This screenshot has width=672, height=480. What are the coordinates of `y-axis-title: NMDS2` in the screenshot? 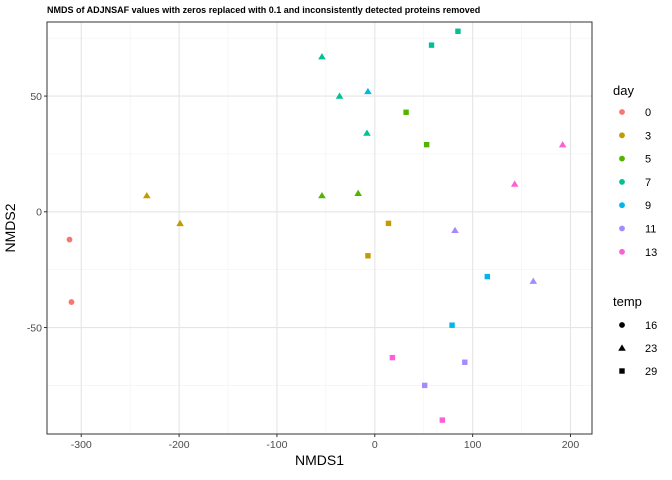 It's located at (10, 227).